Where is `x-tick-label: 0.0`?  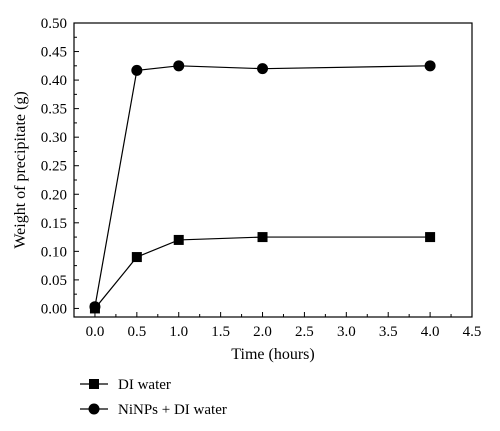 x-tick-label: 0.0 is located at coordinates (95, 332).